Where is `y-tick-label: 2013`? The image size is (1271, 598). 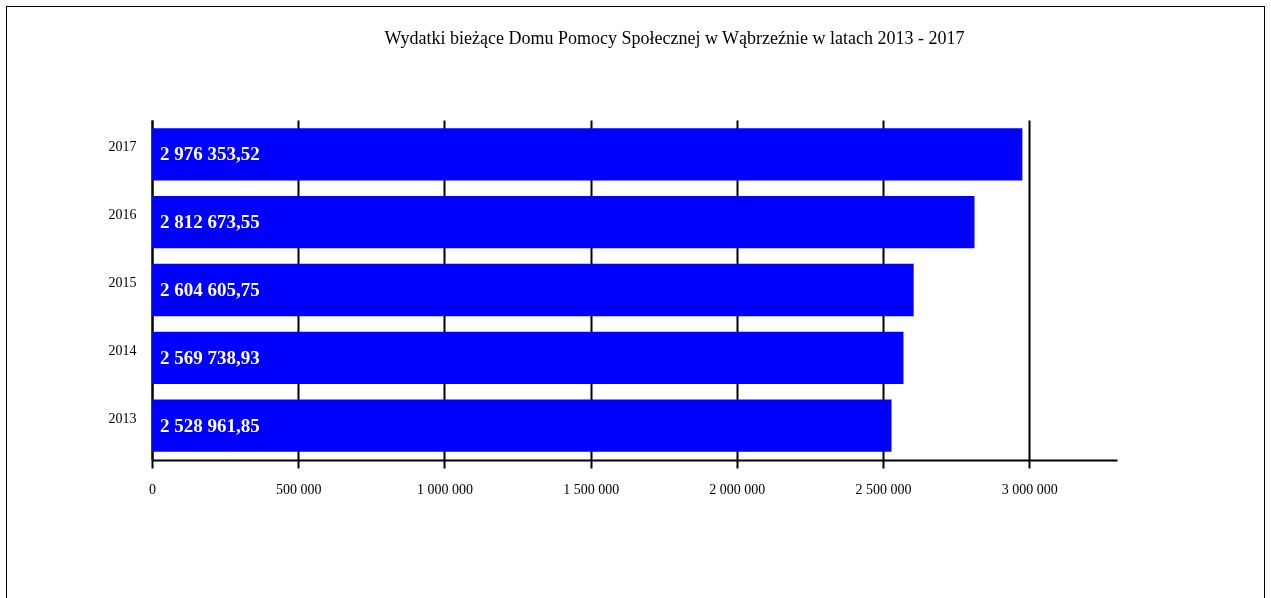
y-tick-label: 2013 is located at coordinates (122, 418).